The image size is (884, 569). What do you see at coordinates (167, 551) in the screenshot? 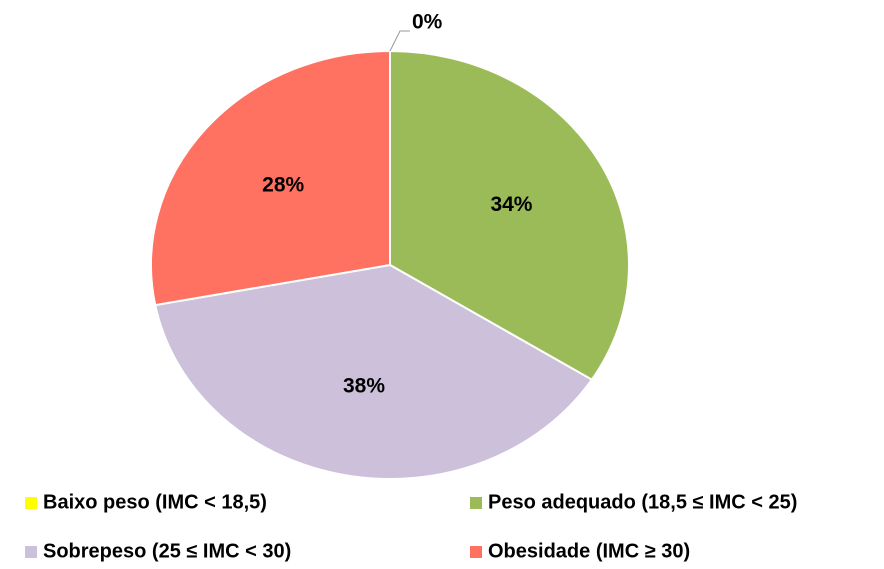
I see `legend-label: Sobrepeso (25 ≤ IMC < 30)` at bounding box center [167, 551].